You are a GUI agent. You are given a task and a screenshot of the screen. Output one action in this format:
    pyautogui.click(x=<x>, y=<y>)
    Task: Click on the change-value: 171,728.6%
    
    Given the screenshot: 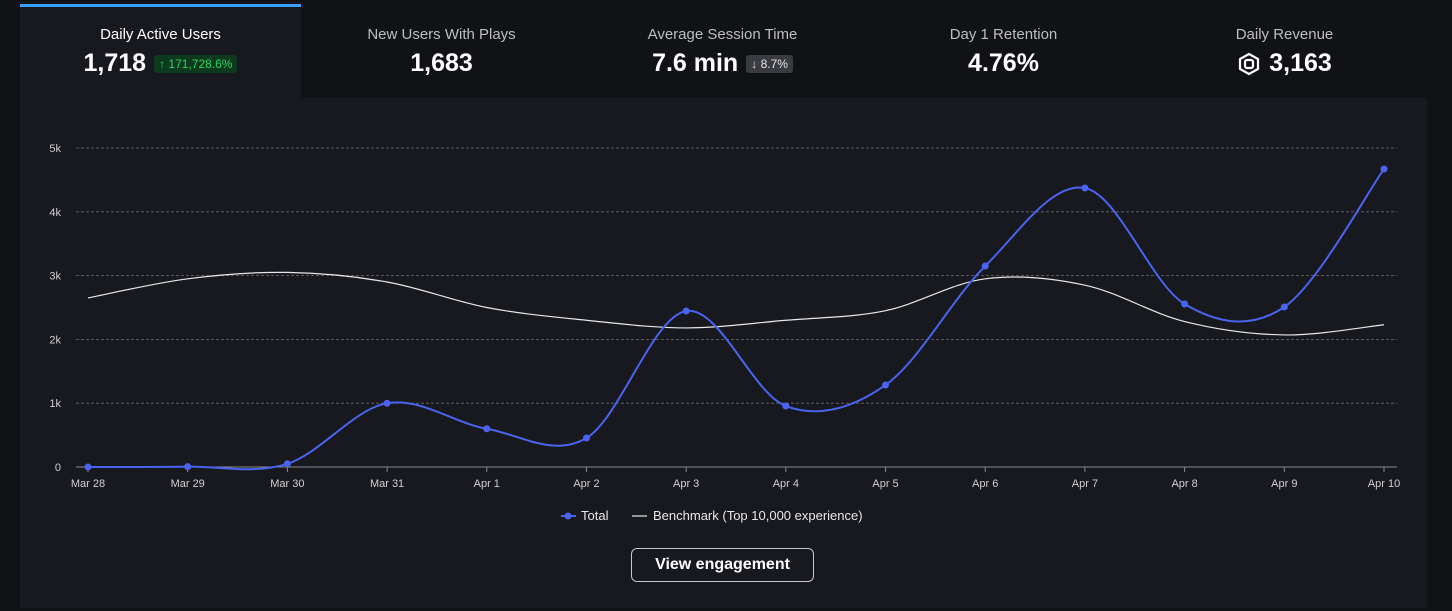 What is the action you would take?
    pyautogui.click(x=200, y=63)
    